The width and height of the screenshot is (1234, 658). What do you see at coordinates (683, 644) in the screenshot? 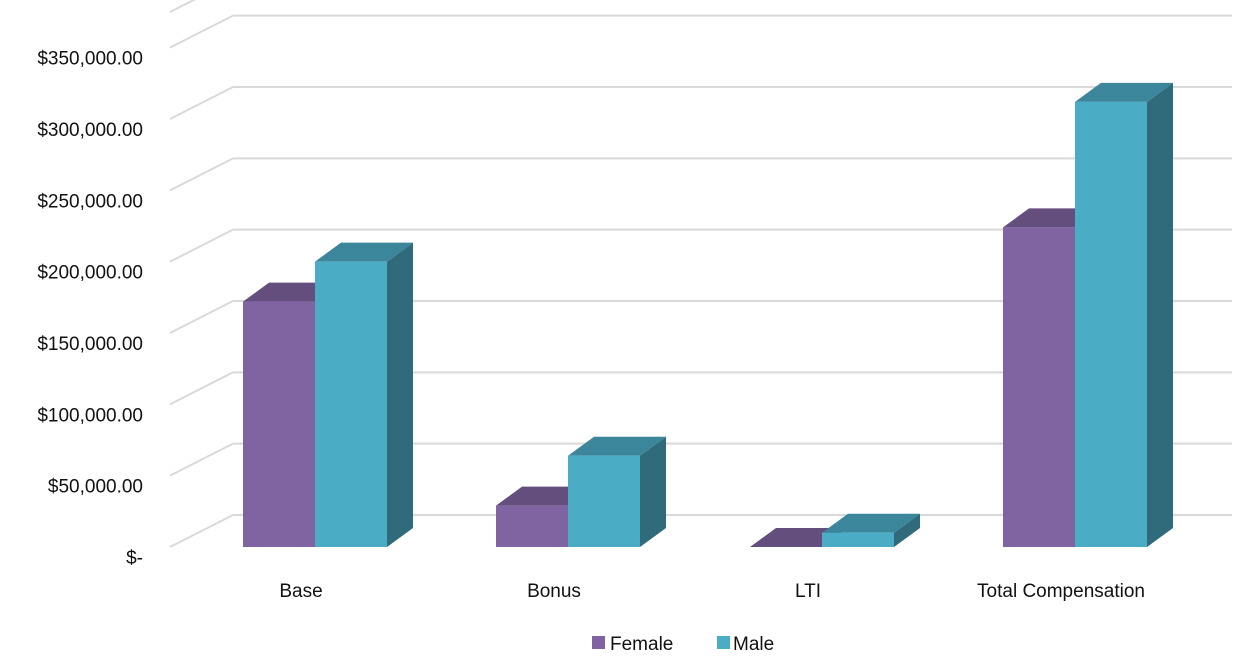
I see `legend: Female Male` at bounding box center [683, 644].